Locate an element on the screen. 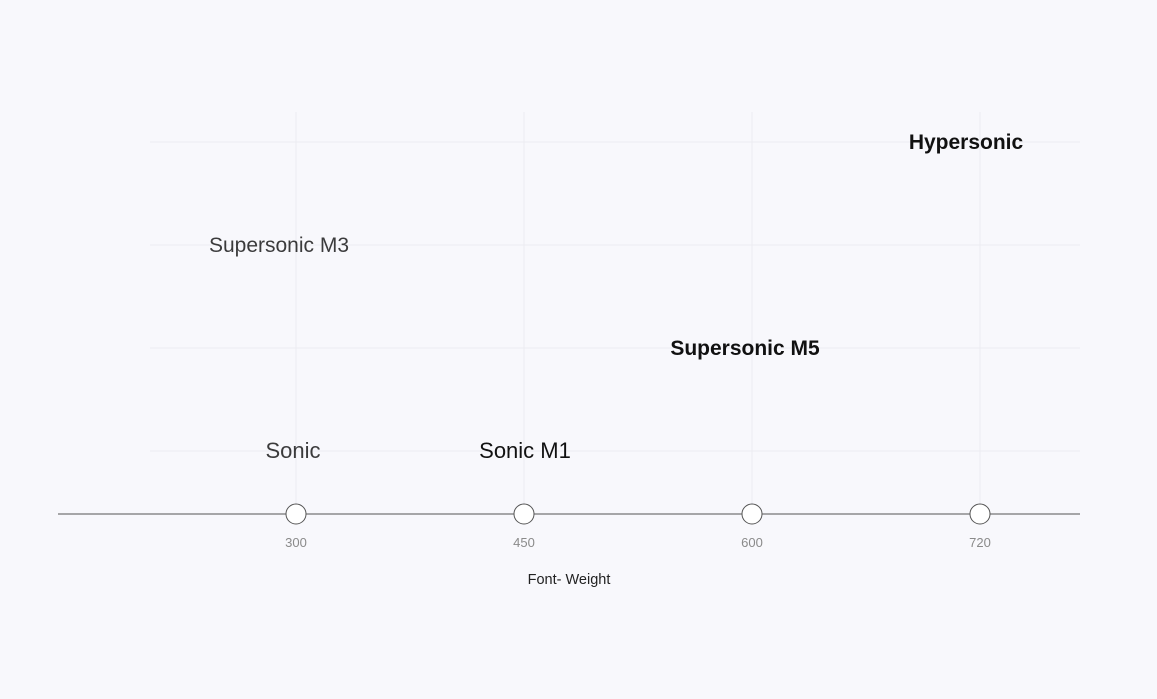  x-tick-label: 450 is located at coordinates (524, 542).